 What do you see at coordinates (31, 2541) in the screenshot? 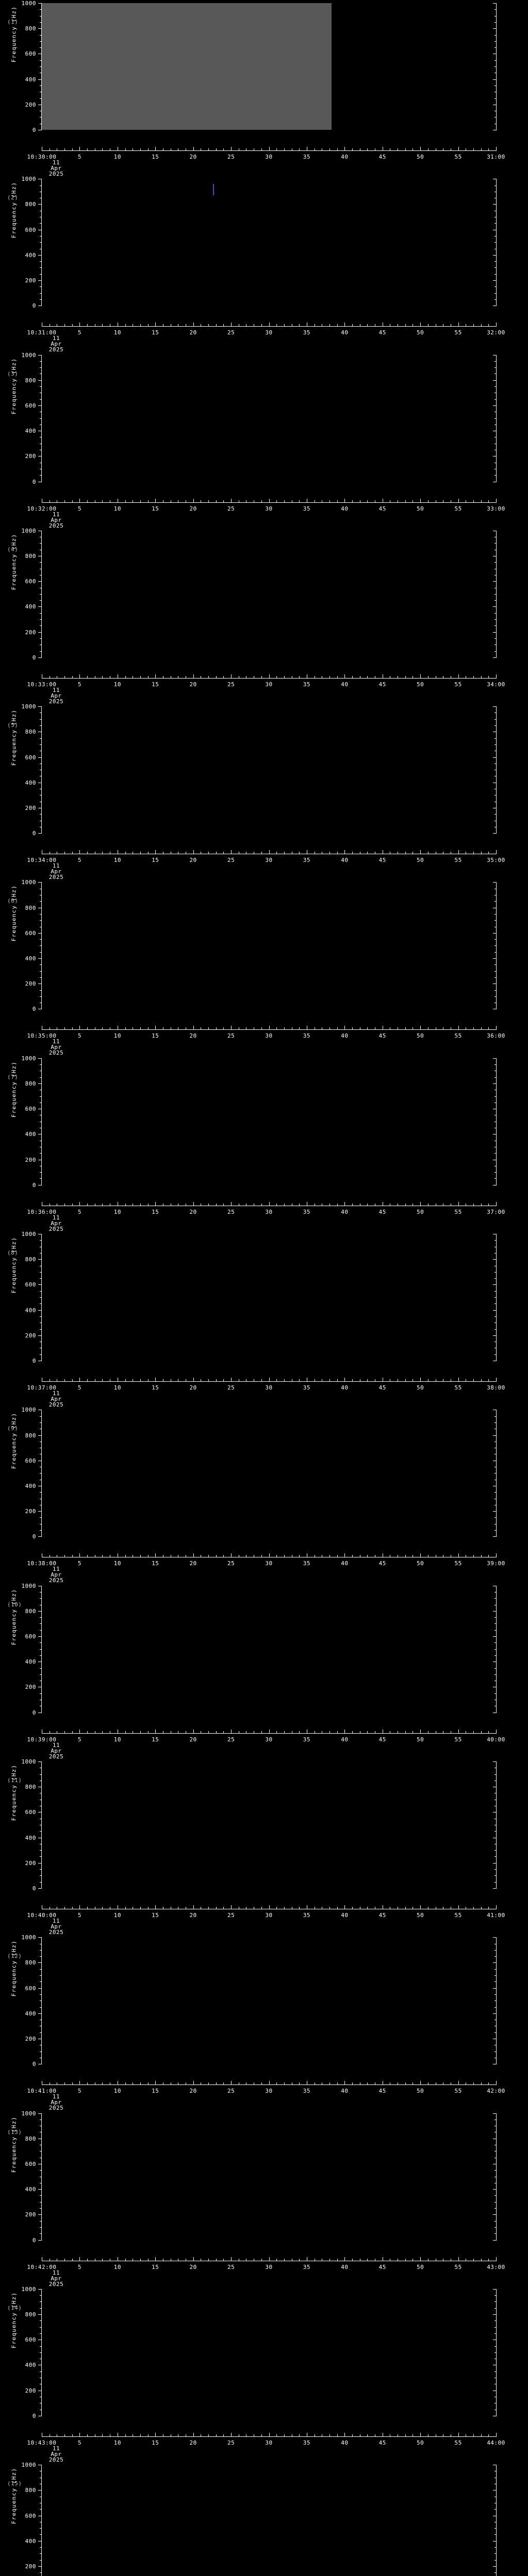
I see `y-tick-label: 400` at bounding box center [31, 2541].